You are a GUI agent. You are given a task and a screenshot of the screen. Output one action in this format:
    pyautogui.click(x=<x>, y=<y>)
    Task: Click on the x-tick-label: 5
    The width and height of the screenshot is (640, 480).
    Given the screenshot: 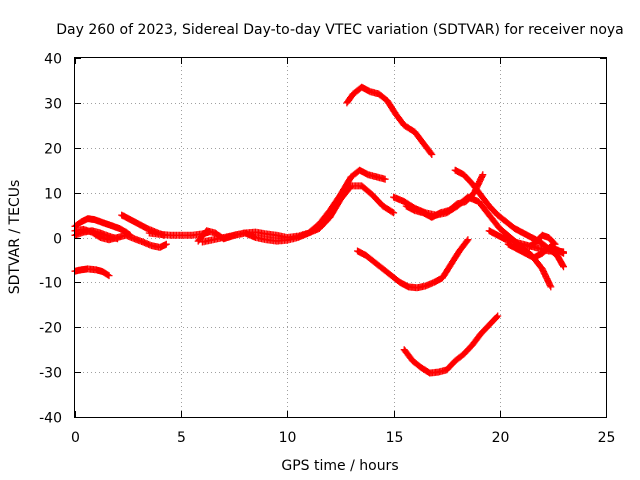 What is the action you would take?
    pyautogui.click(x=181, y=438)
    